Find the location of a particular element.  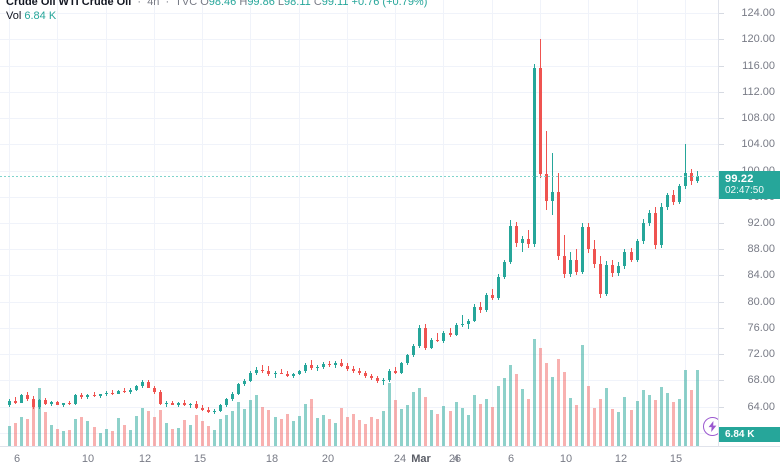

price-tick-label: 108.00 is located at coordinates (758, 118).